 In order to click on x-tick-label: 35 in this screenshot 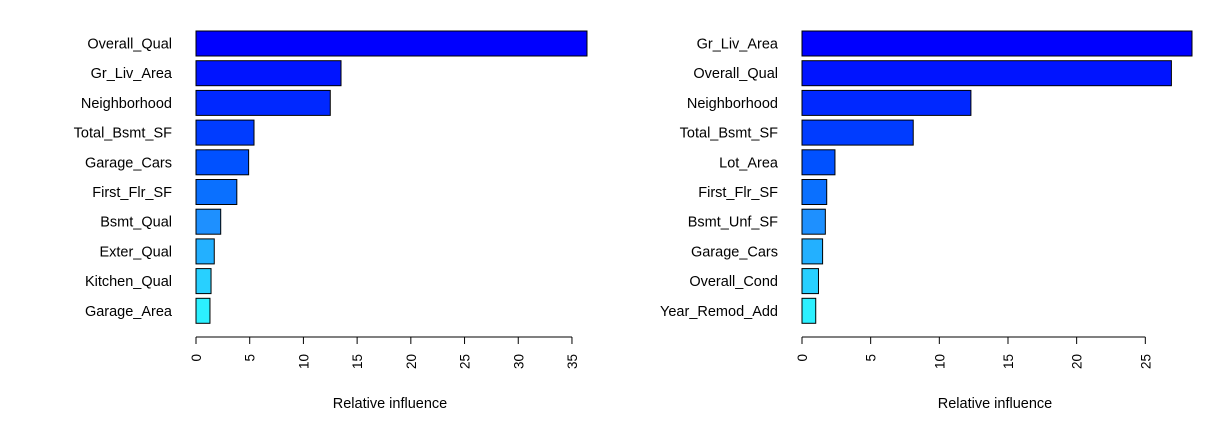, I will do `click(572, 361)`.